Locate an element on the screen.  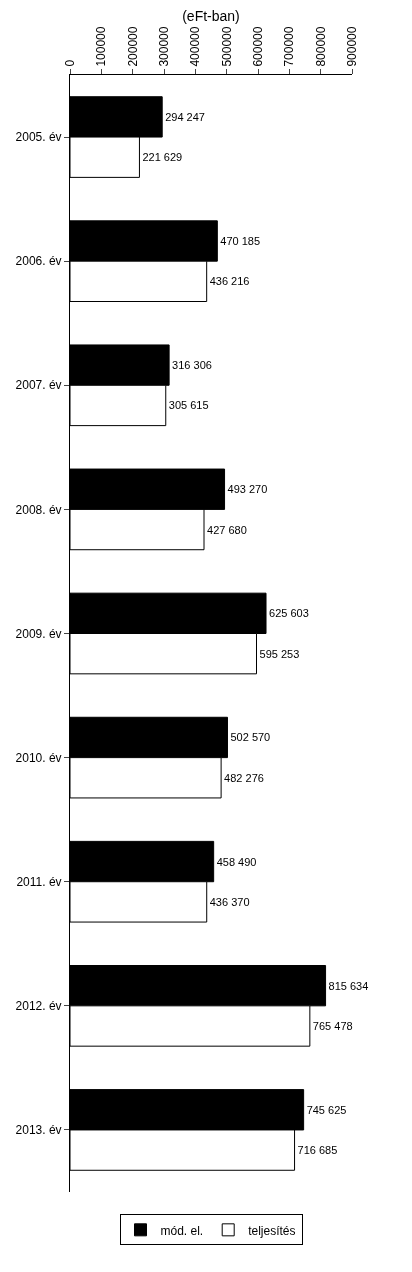
x-tick-label: 300000 is located at coordinates (163, 46).